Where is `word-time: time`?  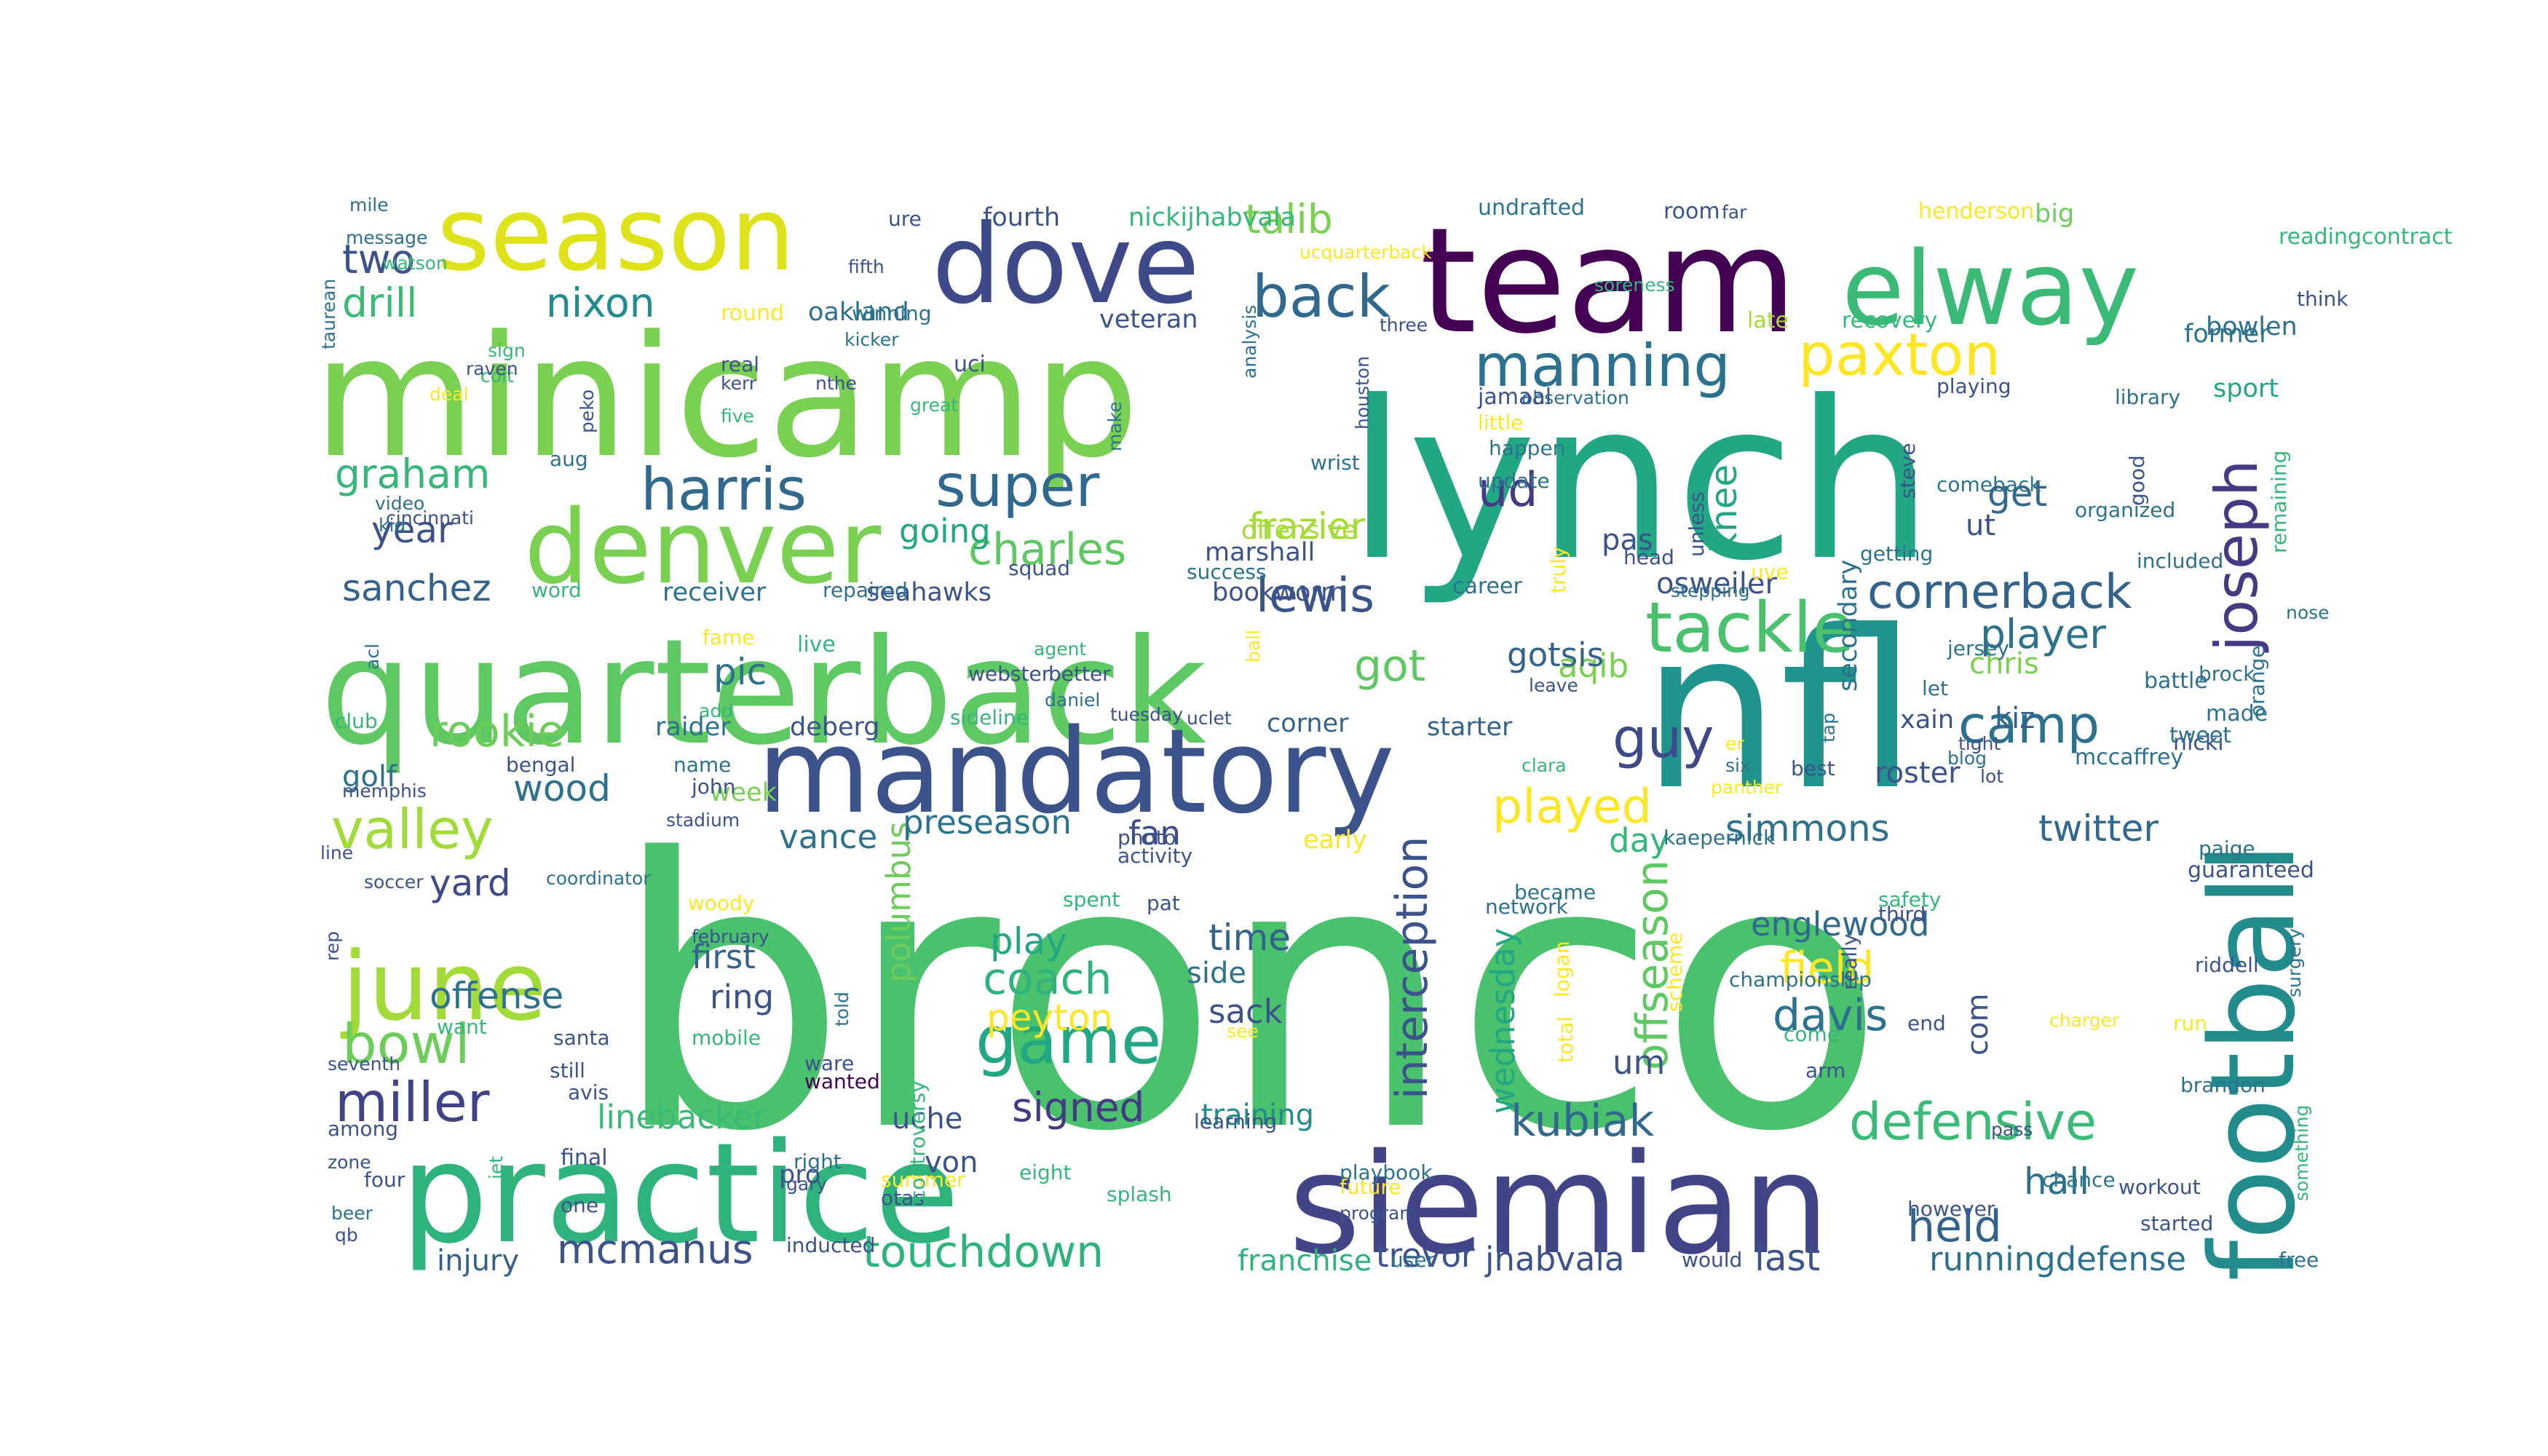
word-time: time is located at coordinates (1249, 938).